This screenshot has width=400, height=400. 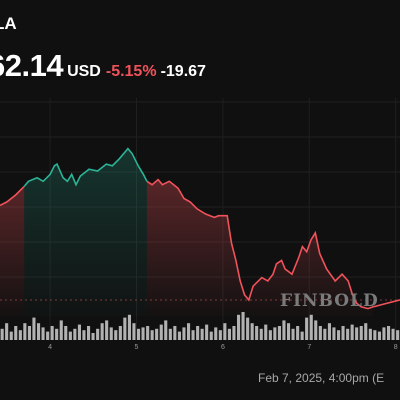 What do you see at coordinates (50, 347) in the screenshot?
I see `x-tick-label: 4` at bounding box center [50, 347].